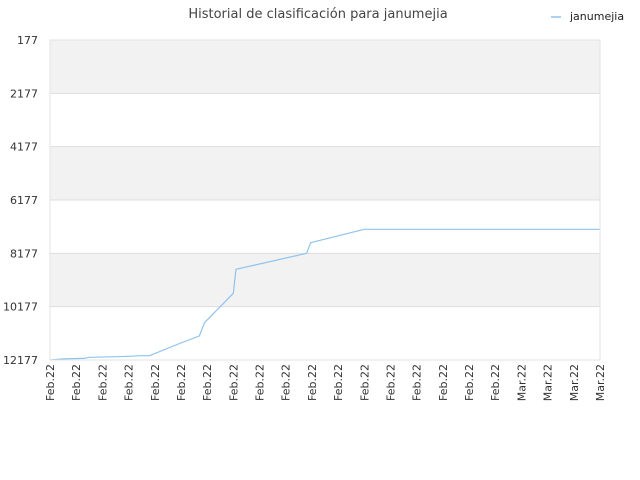 This screenshot has height=480, width=640. I want to click on legend-label: janumejia, so click(596, 16).